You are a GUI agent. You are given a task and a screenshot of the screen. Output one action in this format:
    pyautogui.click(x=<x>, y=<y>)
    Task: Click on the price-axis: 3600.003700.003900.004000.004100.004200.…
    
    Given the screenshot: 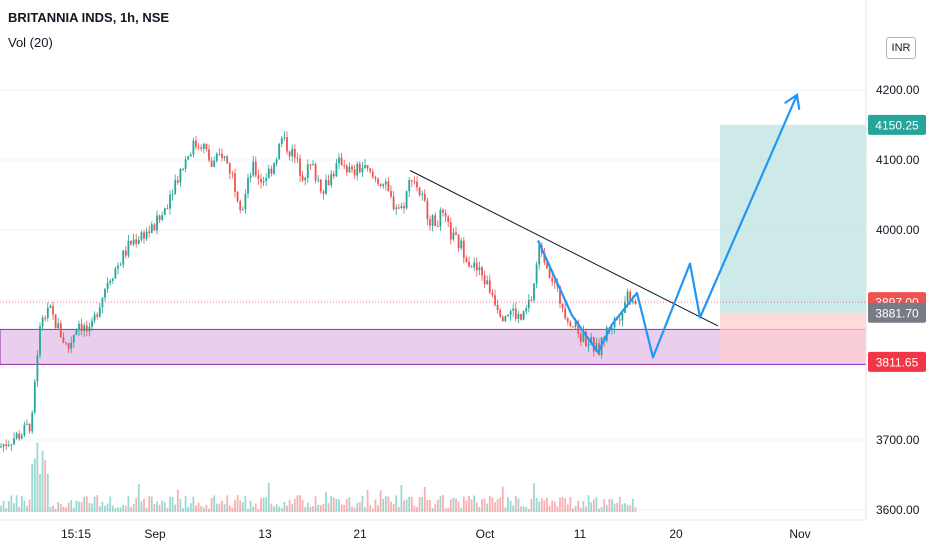 What is the action you would take?
    pyautogui.click(x=892, y=260)
    